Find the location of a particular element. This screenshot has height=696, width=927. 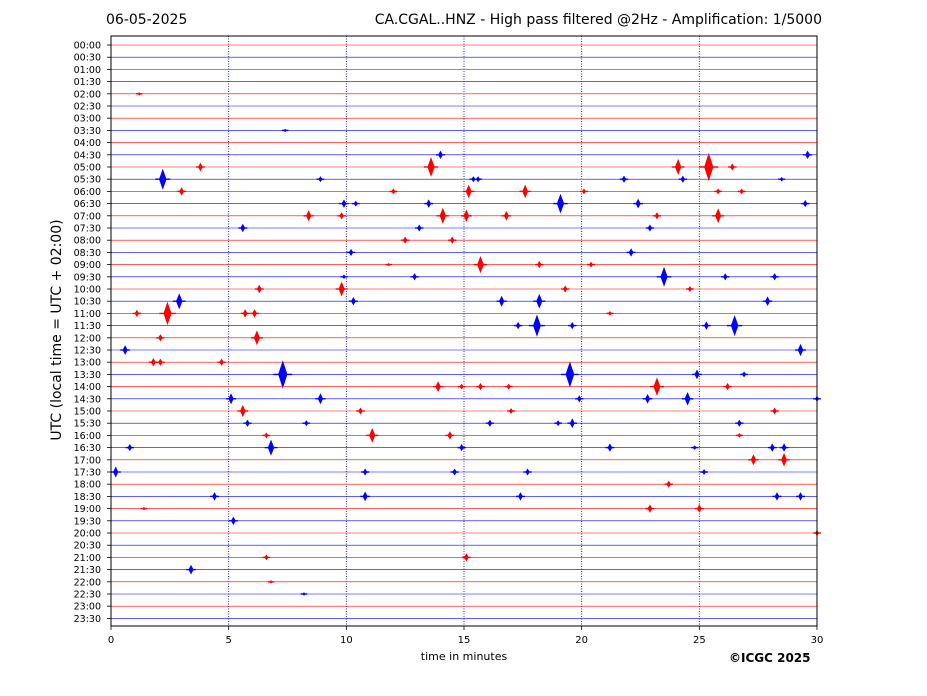

y-tick-label: 09:00 is located at coordinates (87, 265).